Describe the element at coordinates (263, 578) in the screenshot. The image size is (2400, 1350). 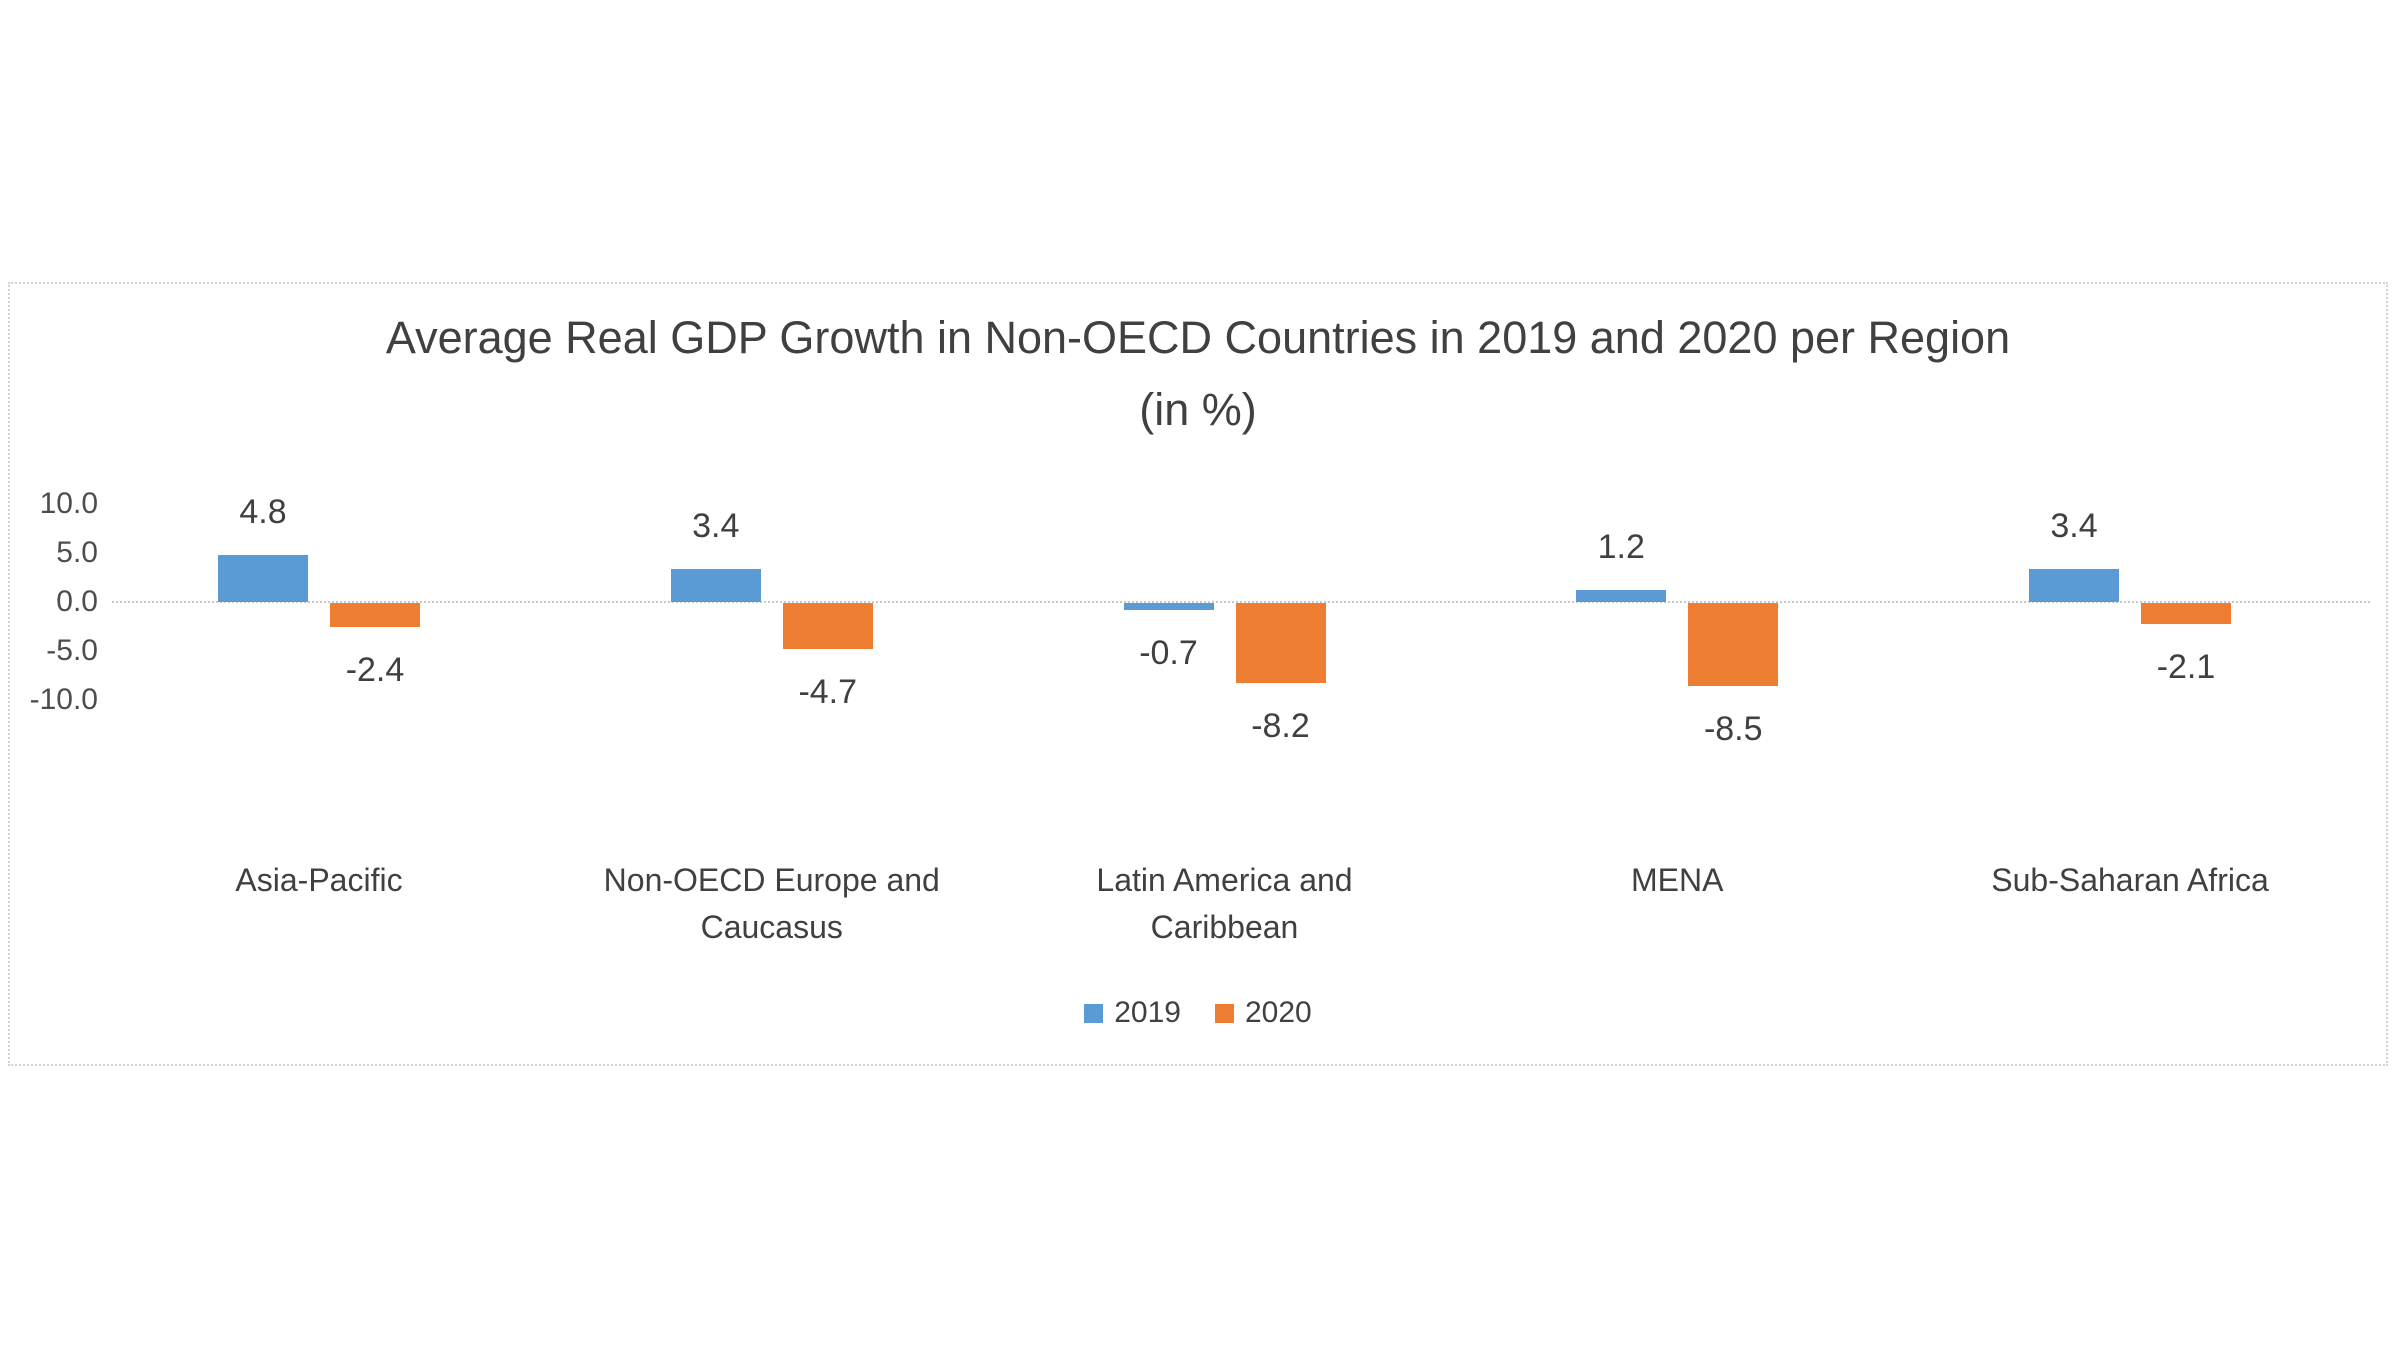
I see `bar-2019-asia-pacific` at that location.